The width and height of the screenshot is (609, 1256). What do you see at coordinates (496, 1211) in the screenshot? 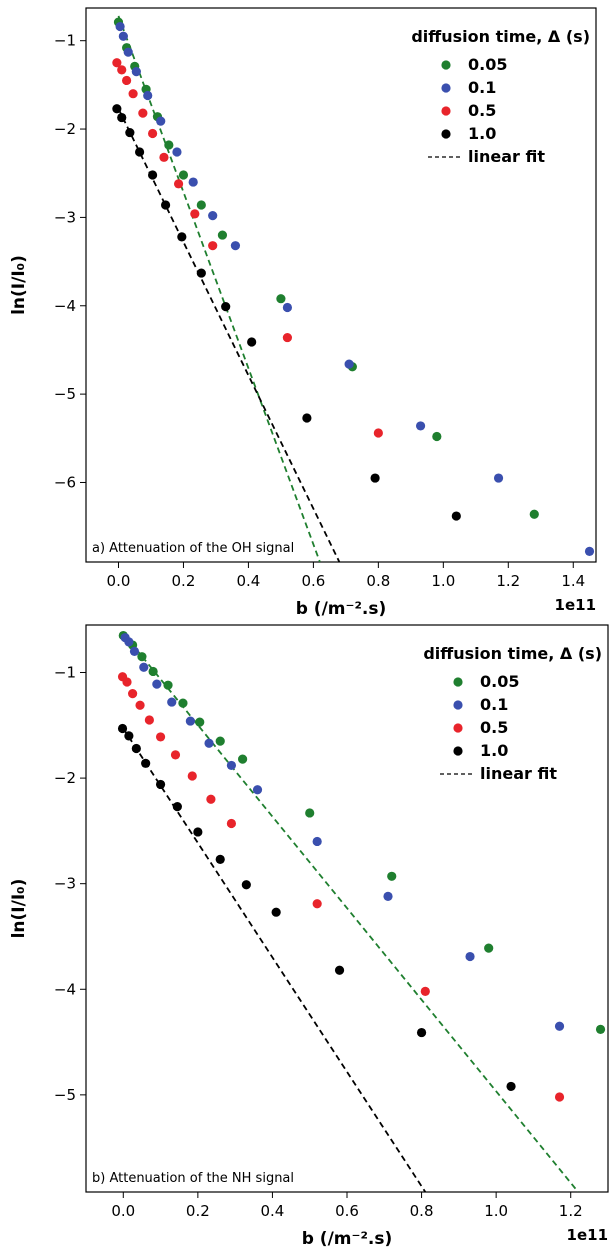
I see `x-tick-label: 1.0` at bounding box center [496, 1211].